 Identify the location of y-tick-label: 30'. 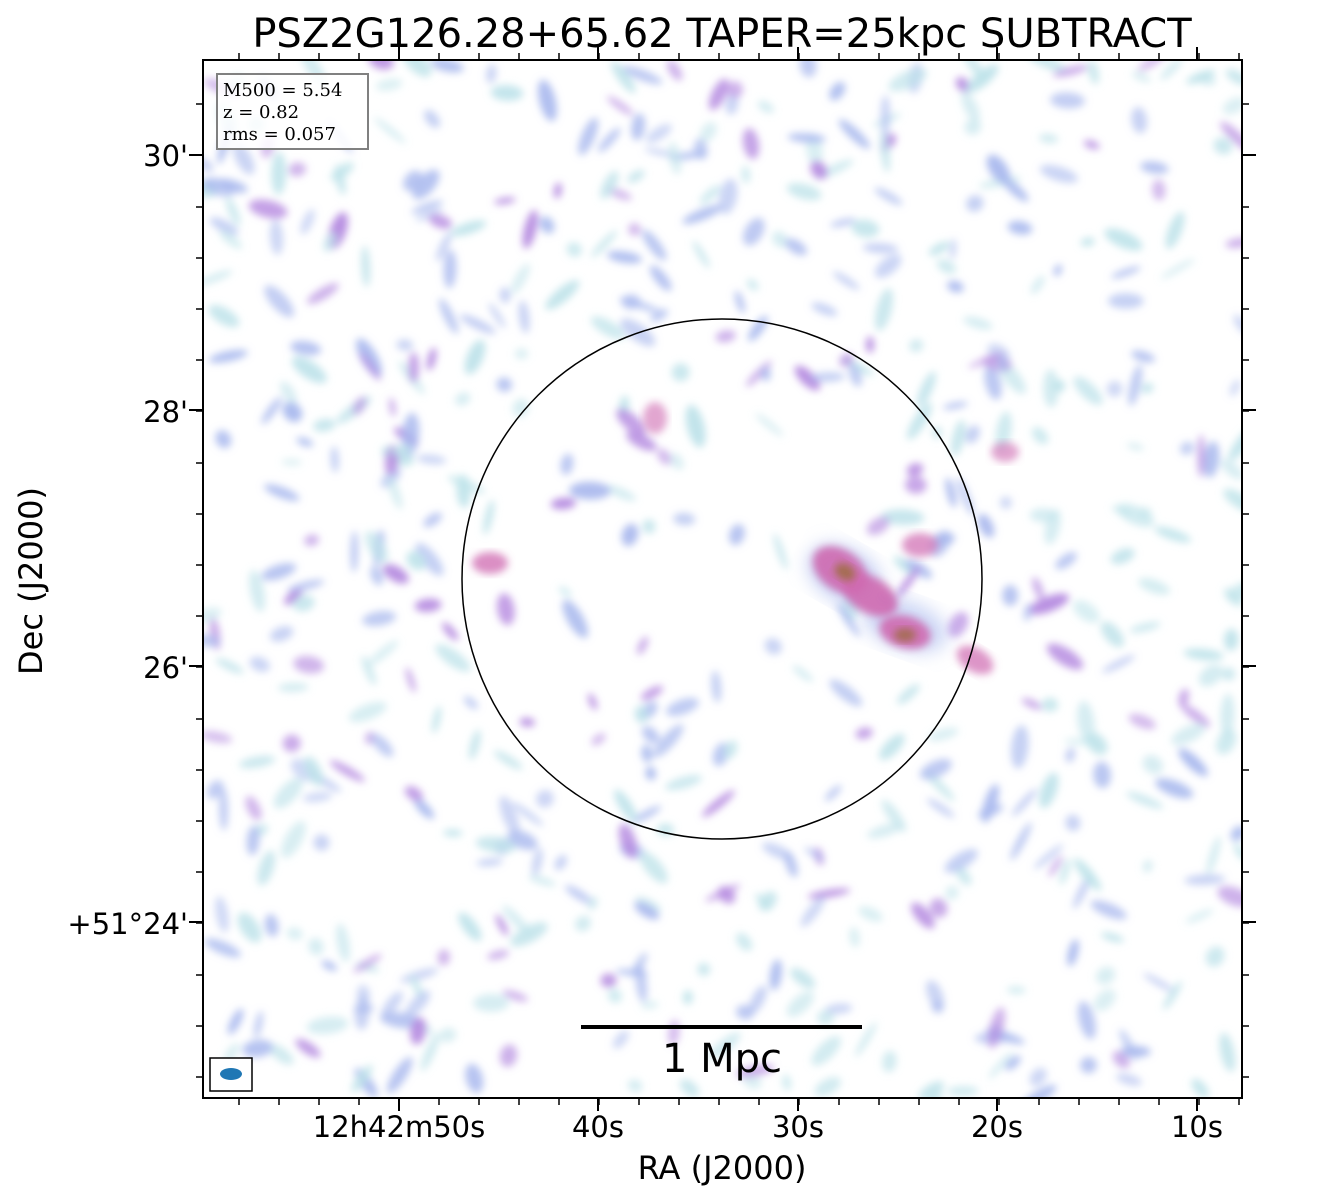
(165, 156).